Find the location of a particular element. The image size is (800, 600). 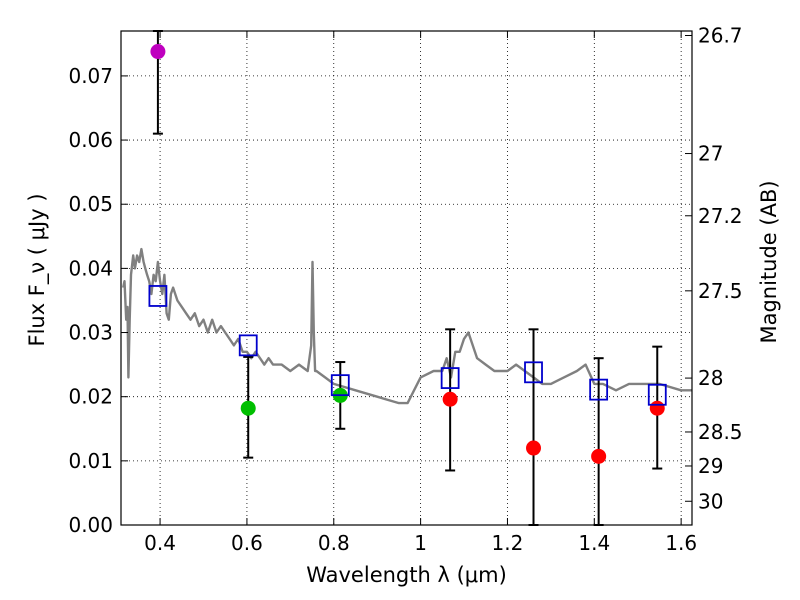

y-axis-title: Flux F_ν ( μJy ) is located at coordinates (37, 269).